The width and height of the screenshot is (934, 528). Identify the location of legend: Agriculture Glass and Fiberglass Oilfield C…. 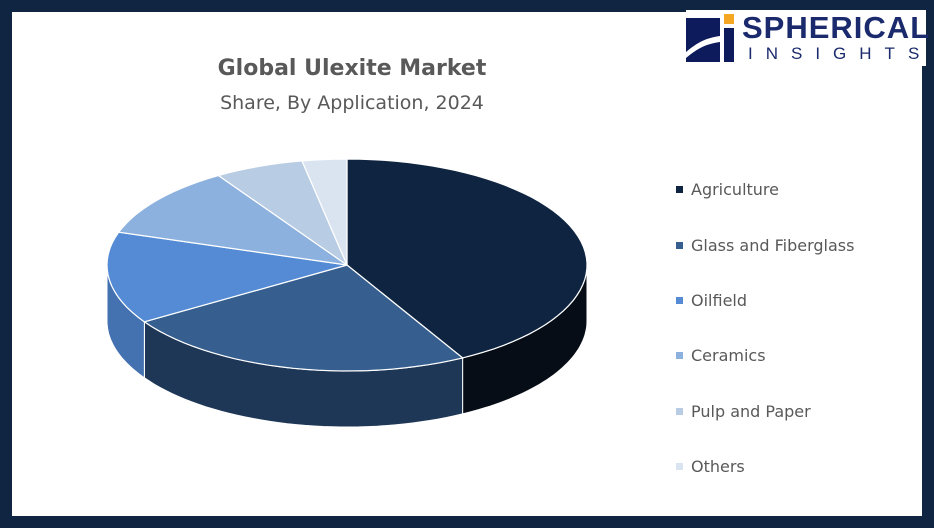
(765, 328).